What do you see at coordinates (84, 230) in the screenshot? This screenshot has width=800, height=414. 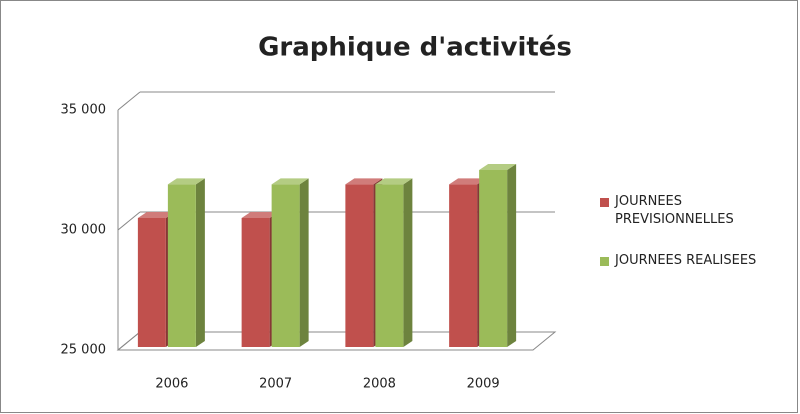 I see `y-tick-label: 30 000` at bounding box center [84, 230].